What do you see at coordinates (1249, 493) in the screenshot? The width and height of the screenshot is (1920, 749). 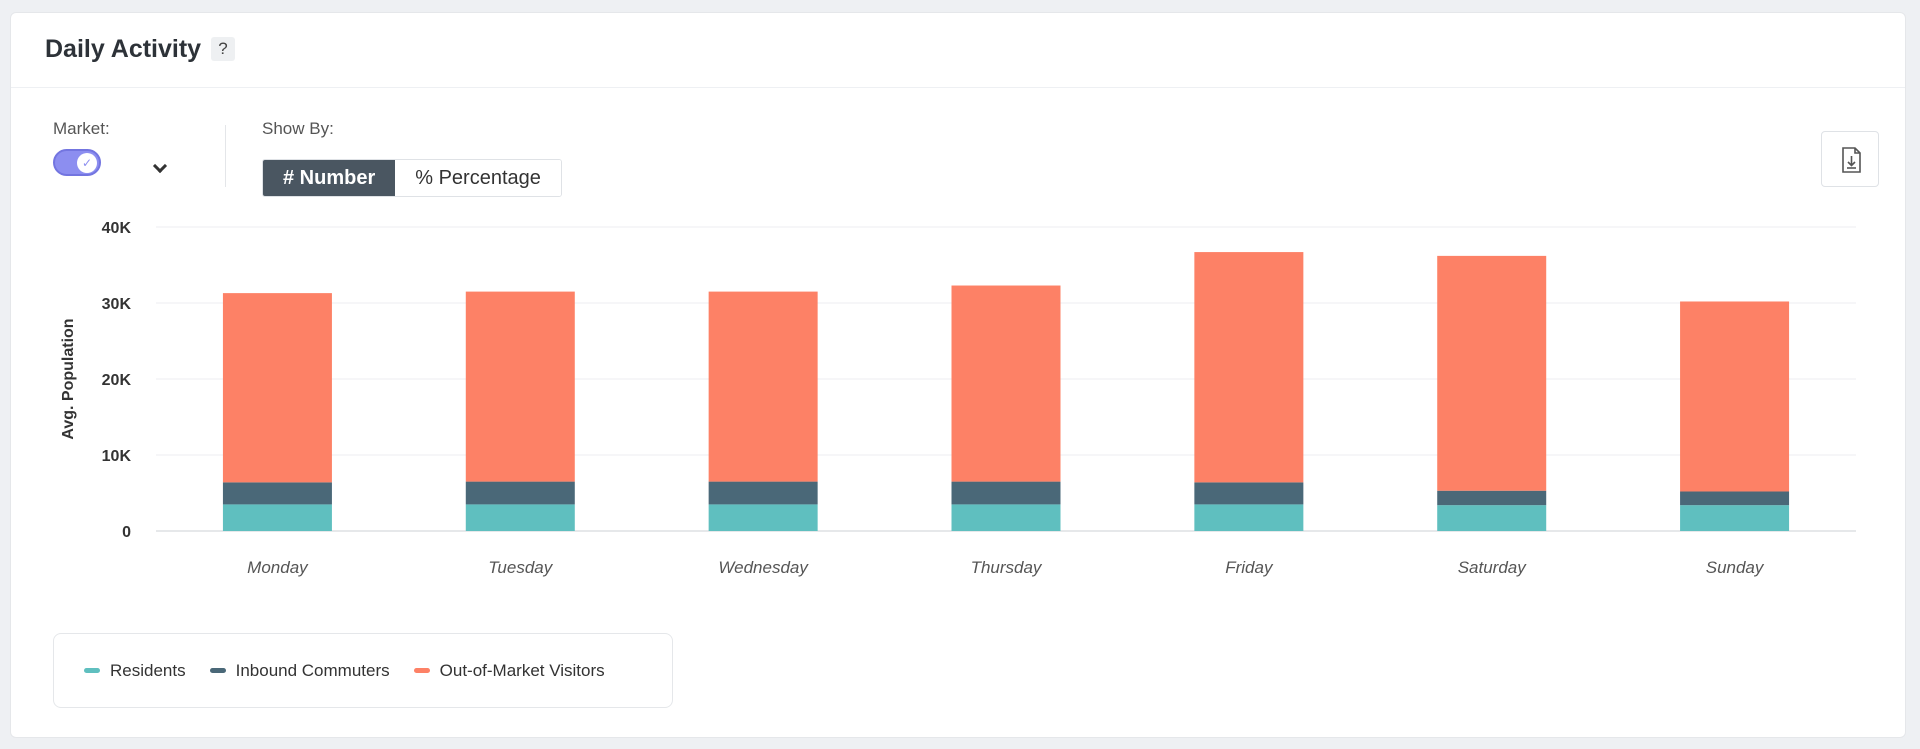 I see `bar-inbound-commuters-friday` at bounding box center [1249, 493].